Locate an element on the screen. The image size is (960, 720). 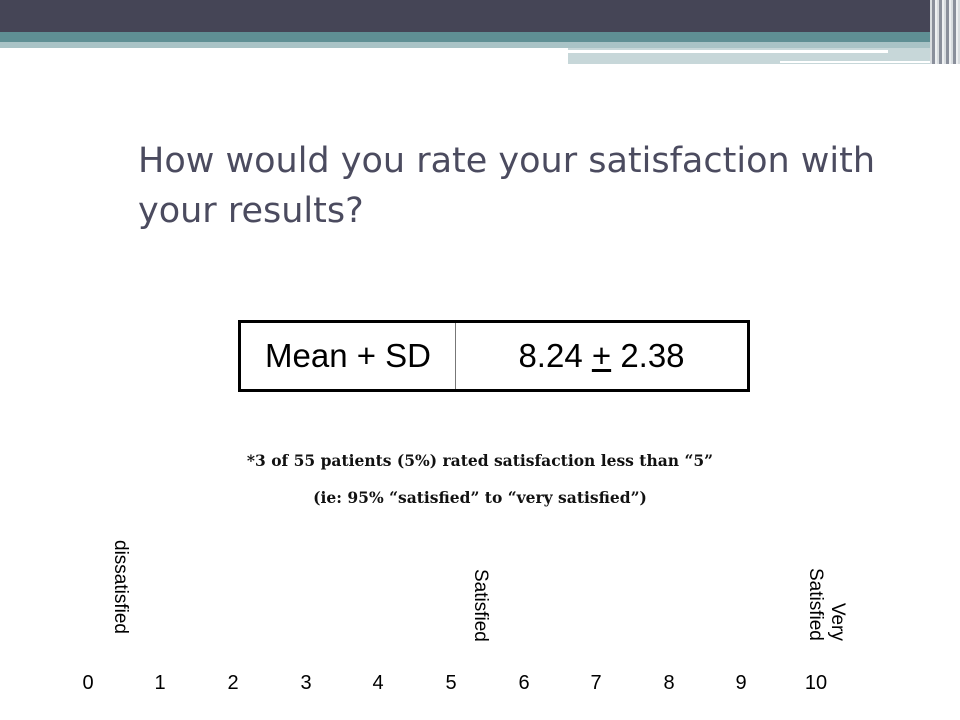
stat-value-cell: 8.24 + 2.38 is located at coordinates (601, 356).